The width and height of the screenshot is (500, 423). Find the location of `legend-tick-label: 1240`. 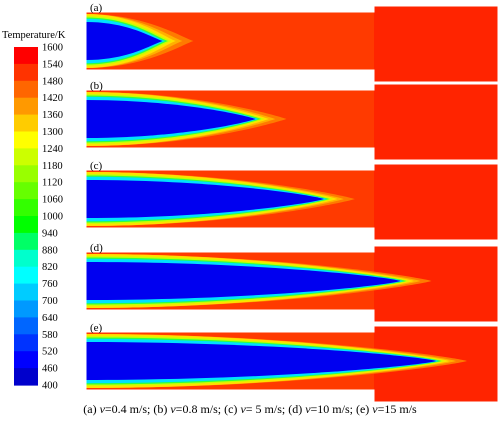

legend-tick-label: 1240 is located at coordinates (52, 149).